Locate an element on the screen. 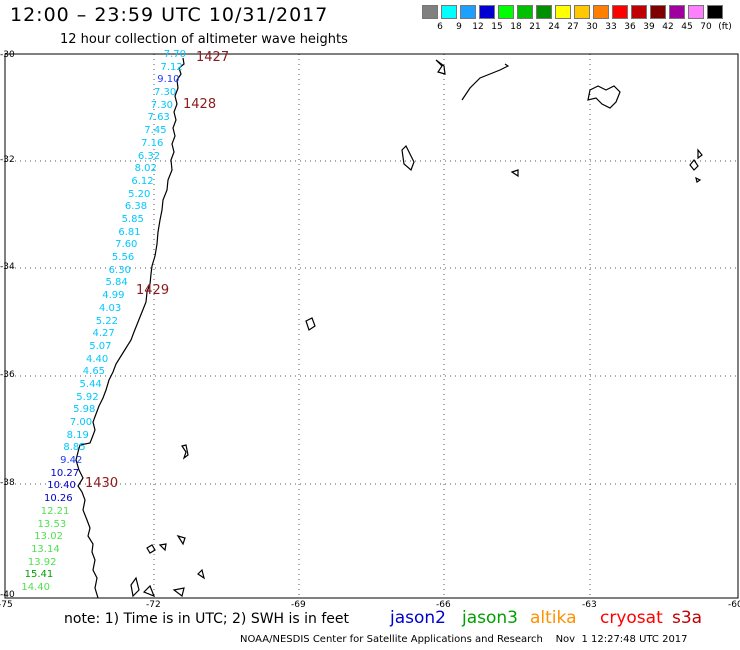  wave-height-value: 7.60 is located at coordinates (126, 245).